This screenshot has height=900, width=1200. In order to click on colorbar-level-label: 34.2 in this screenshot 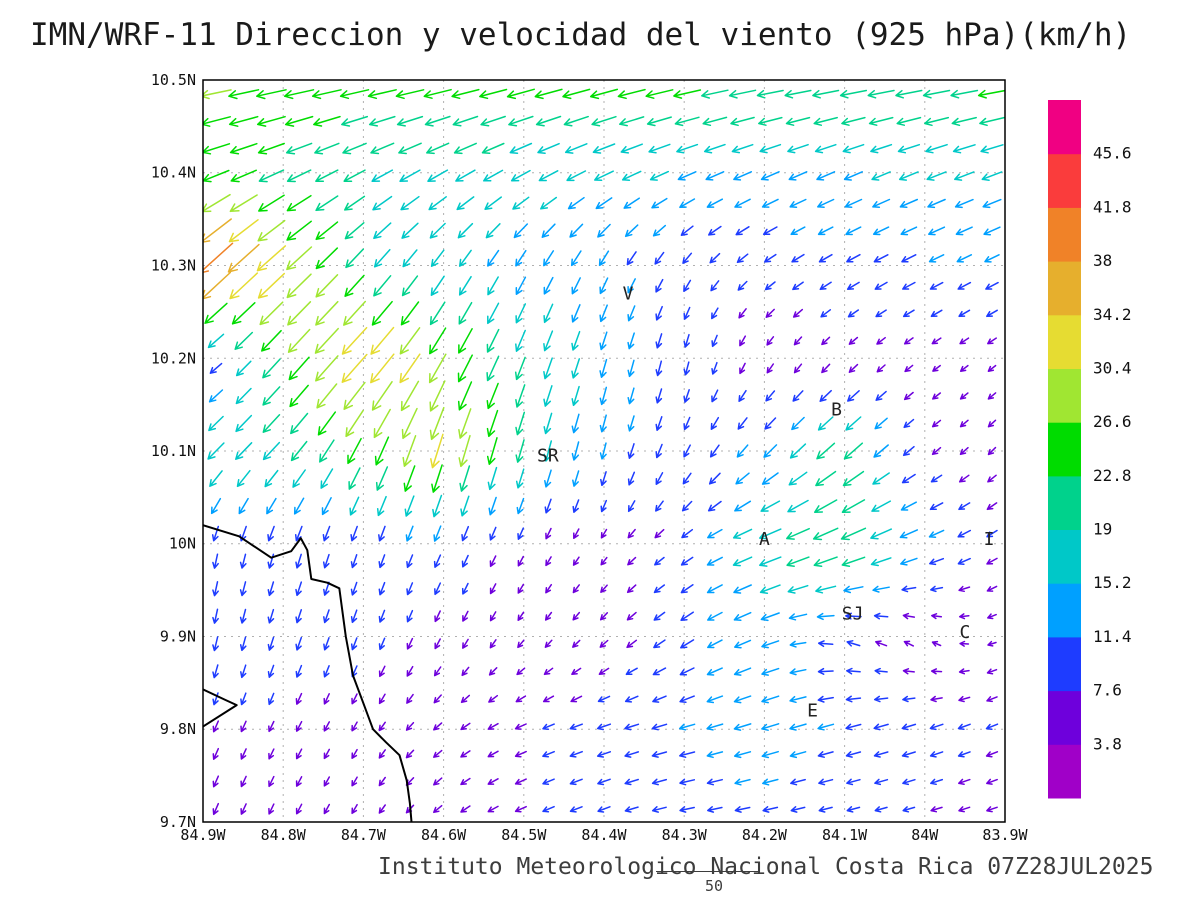, I will do `click(1112, 314)`.